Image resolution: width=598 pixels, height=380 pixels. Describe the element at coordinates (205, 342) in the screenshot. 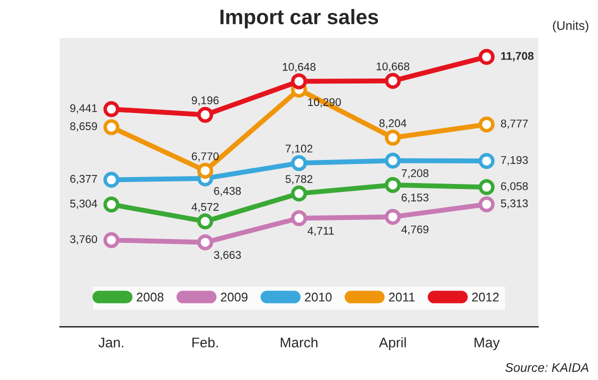

I see `x-tick-label: Feb.` at that location.